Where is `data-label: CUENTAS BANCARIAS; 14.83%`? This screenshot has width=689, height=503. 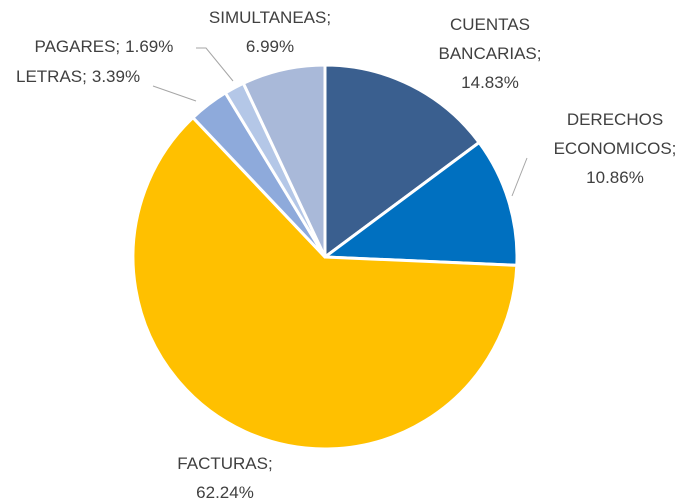
data-label: CUENTAS BANCARIAS; 14.83% is located at coordinates (490, 53).